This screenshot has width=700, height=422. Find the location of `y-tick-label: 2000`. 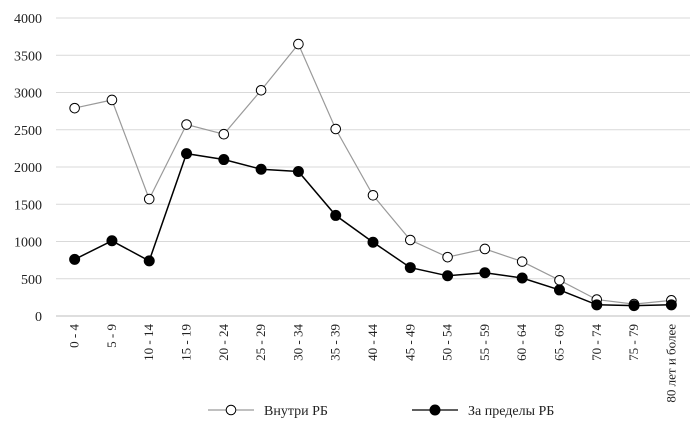

y-tick-label: 2000 is located at coordinates (28, 168).